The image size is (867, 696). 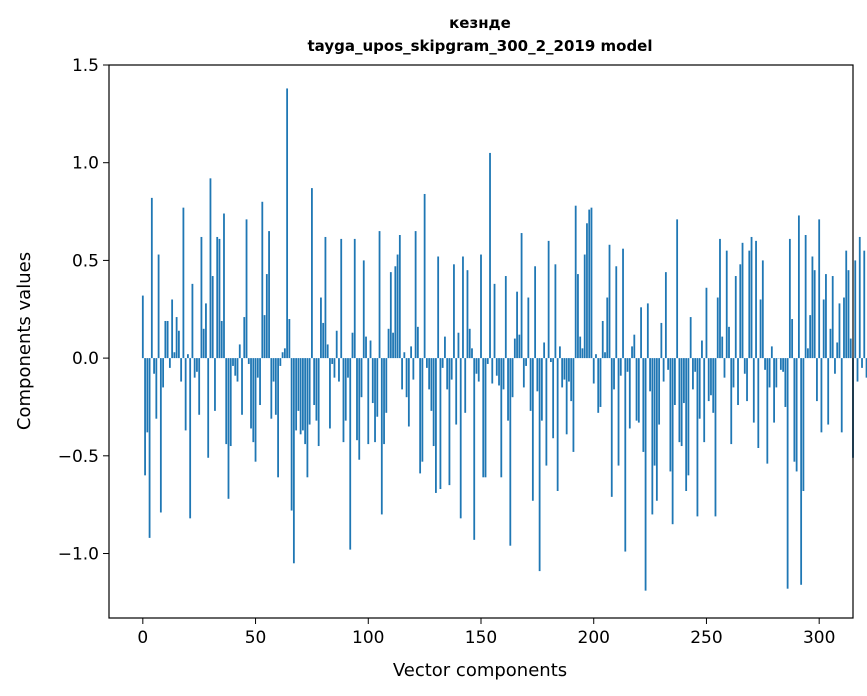 What do you see at coordinates (83, 310) in the screenshot?
I see `y-axis-ticks: −1.0 −0.5 0.0 0.5 1.0 1.5` at bounding box center [83, 310].